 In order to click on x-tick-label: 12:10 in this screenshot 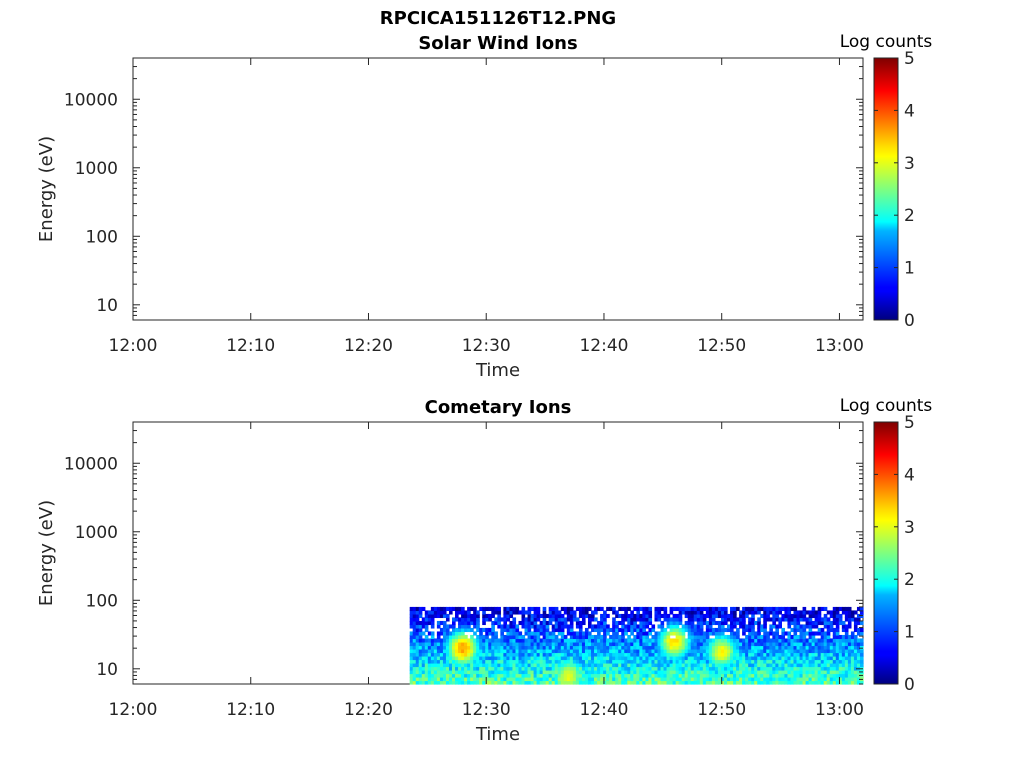, I will do `click(250, 710)`.